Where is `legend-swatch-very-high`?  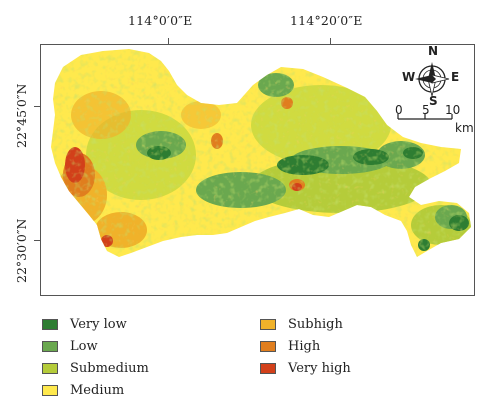 legend-swatch-very-high is located at coordinates (268, 368).